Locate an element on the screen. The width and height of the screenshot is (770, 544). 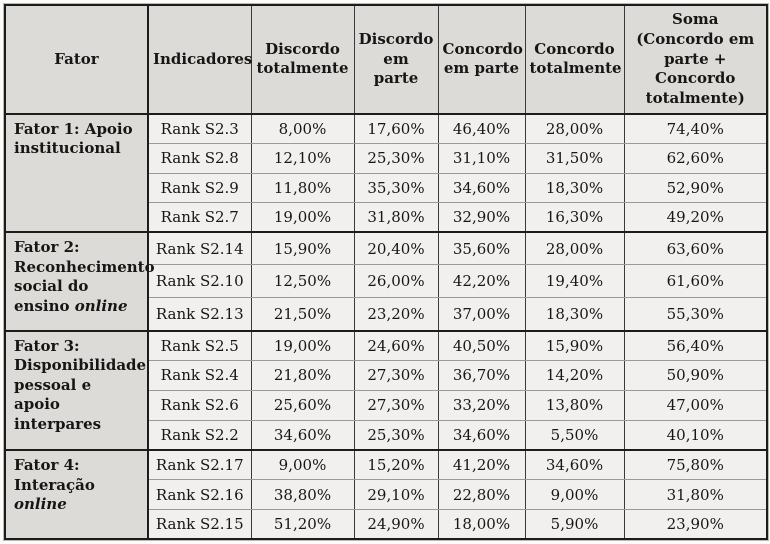
indicator-cell: Rank S2.8 is located at coordinates (199, 158).